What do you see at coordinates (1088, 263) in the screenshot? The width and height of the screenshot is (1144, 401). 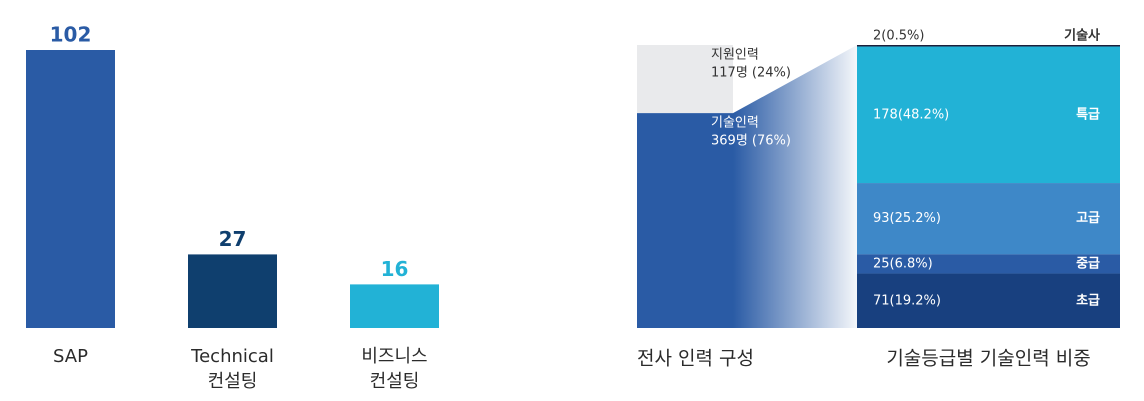 I see `segment-name: 중급` at bounding box center [1088, 263].